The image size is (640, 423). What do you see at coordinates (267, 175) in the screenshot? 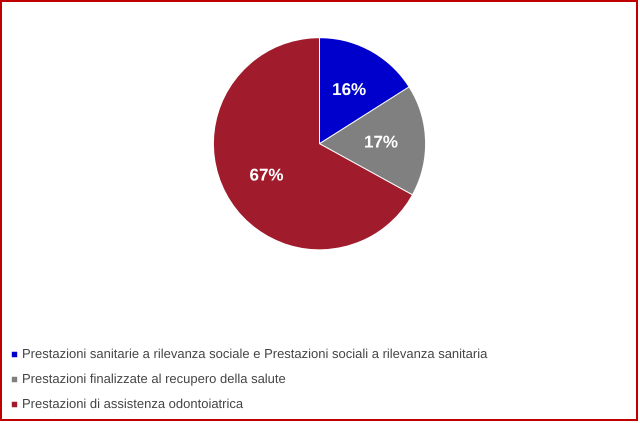
I see `data-label: 67%` at bounding box center [267, 175].